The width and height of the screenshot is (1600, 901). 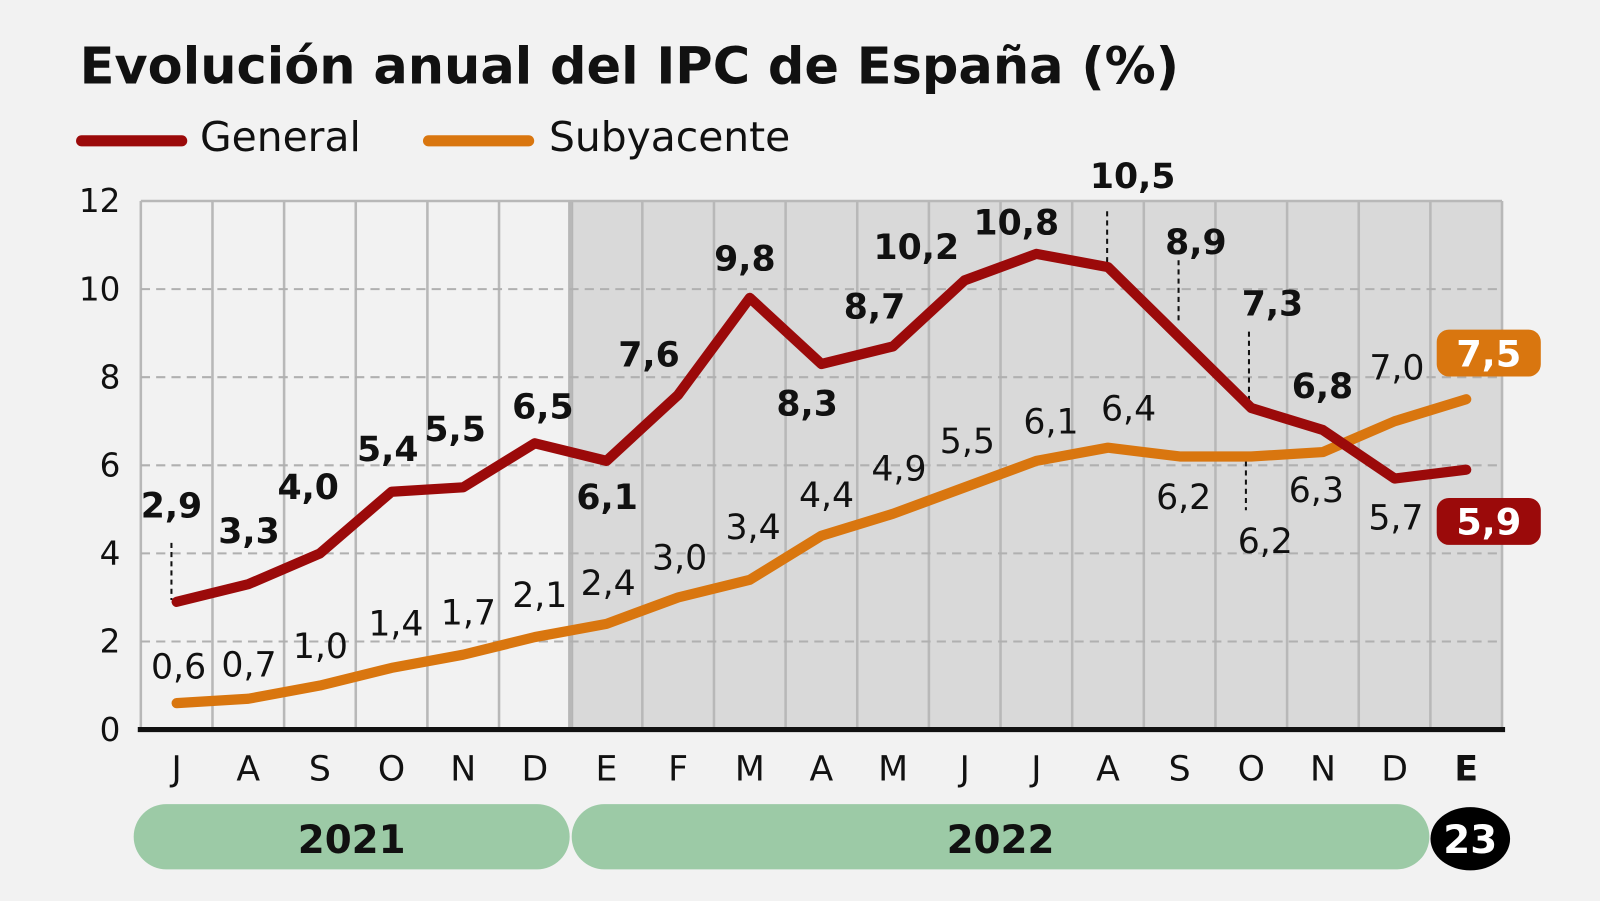 What do you see at coordinates (629, 67) in the screenshot?
I see `chart-title: Evolución anual del IPC de España (%)` at bounding box center [629, 67].